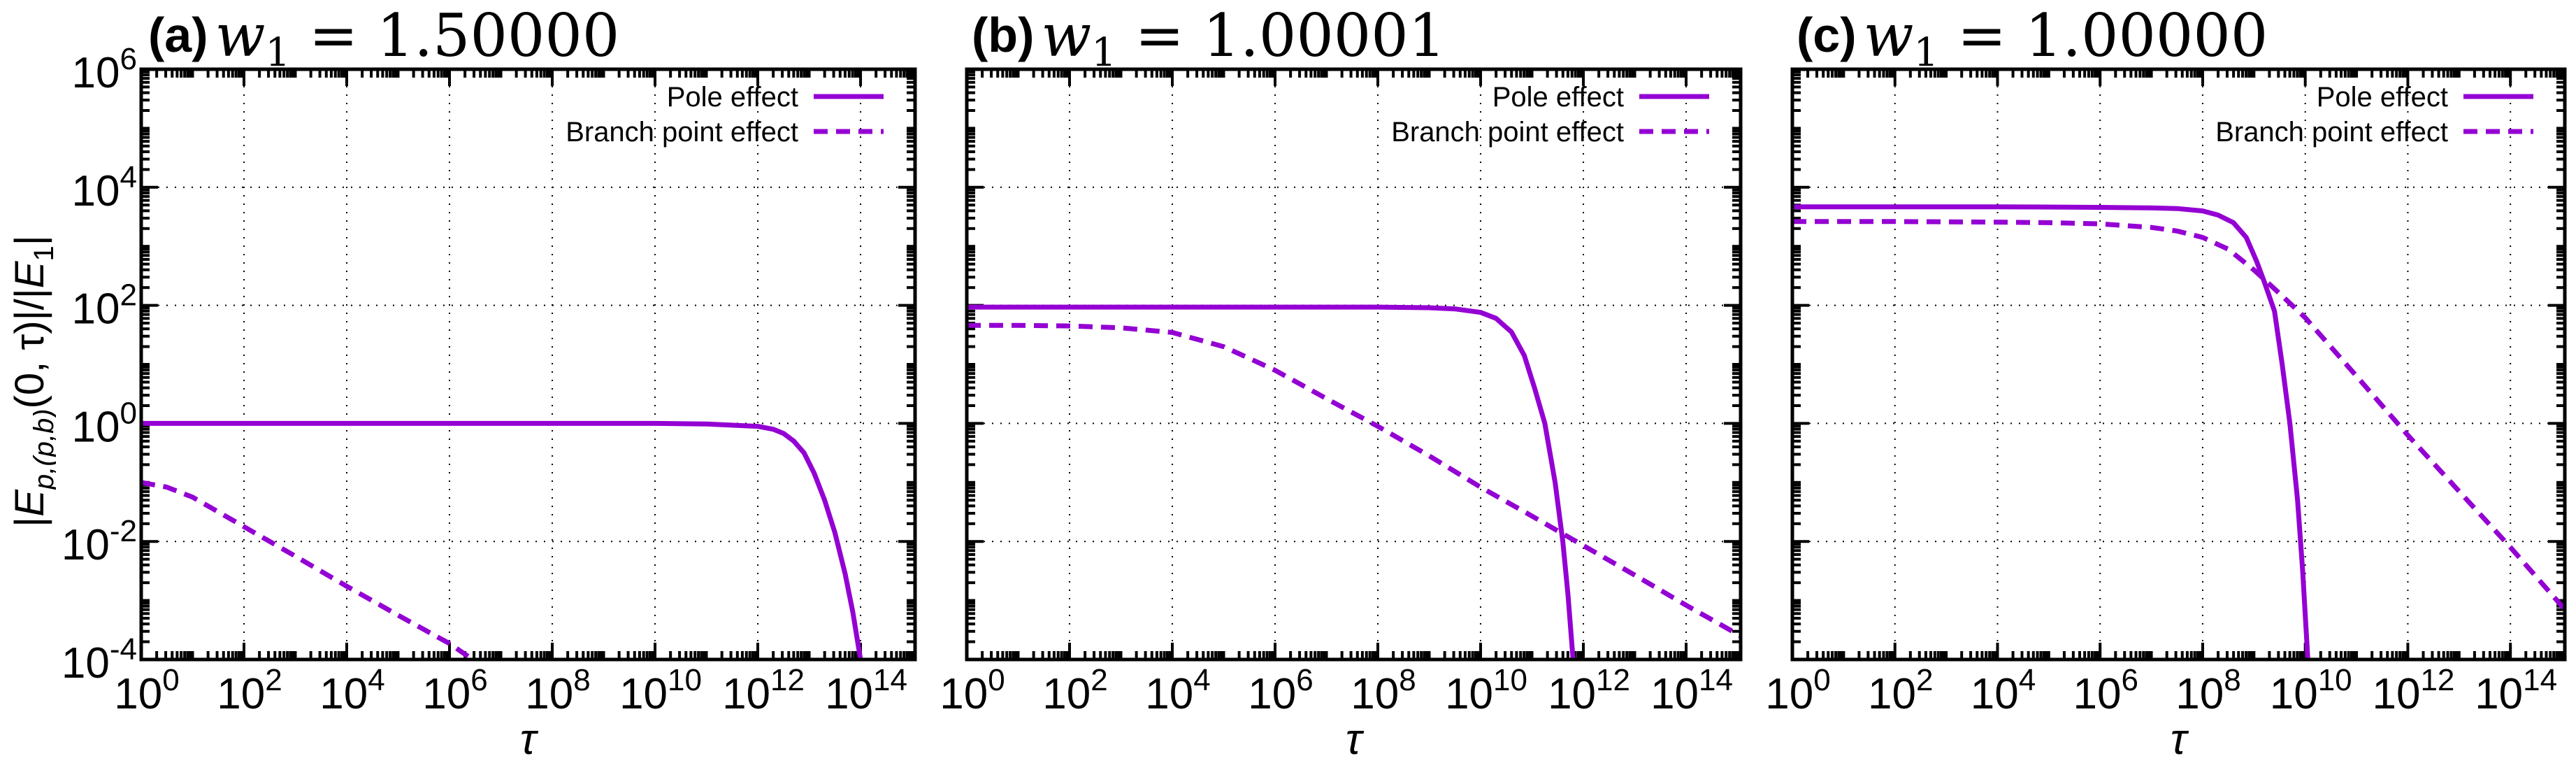 This screenshot has height=763, width=2576. I want to click on svg-text: |Ep,(p,b)(0, τ)|/|E1|, so click(31, 381).